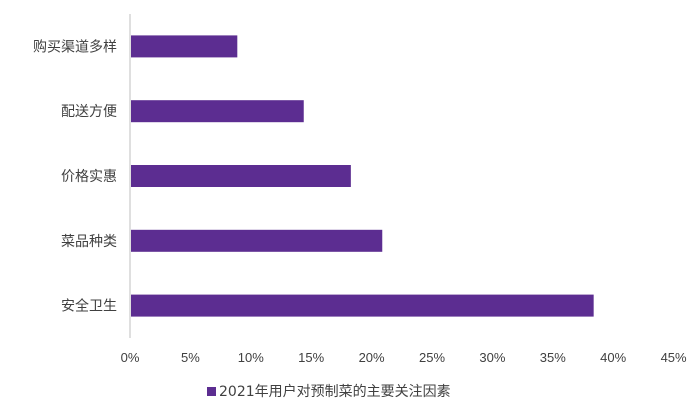  Describe the element at coordinates (553, 357) in the screenshot. I see `x-tick-label: 35%` at that location.